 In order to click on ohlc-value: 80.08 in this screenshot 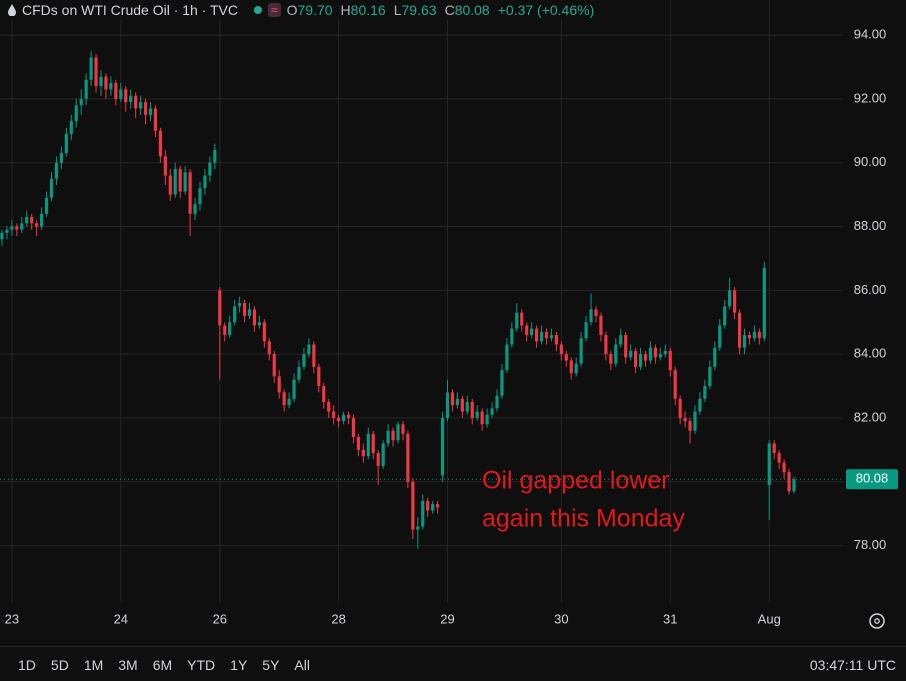, I will do `click(472, 10)`.